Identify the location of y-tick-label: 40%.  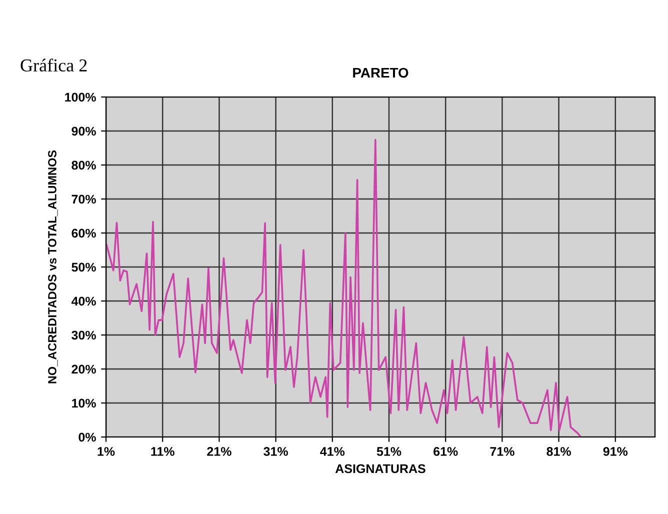
(83, 301).